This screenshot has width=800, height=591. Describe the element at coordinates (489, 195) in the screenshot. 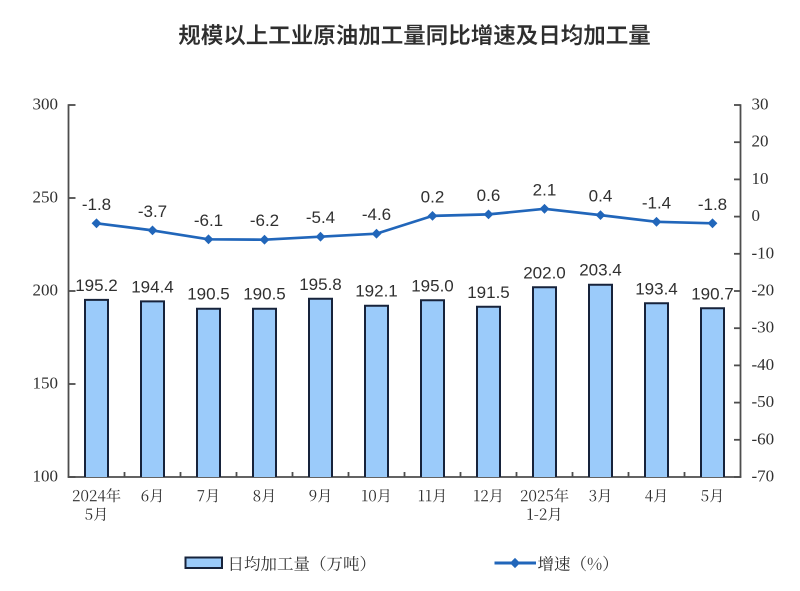

I see `svg-text: 0.6` at that location.